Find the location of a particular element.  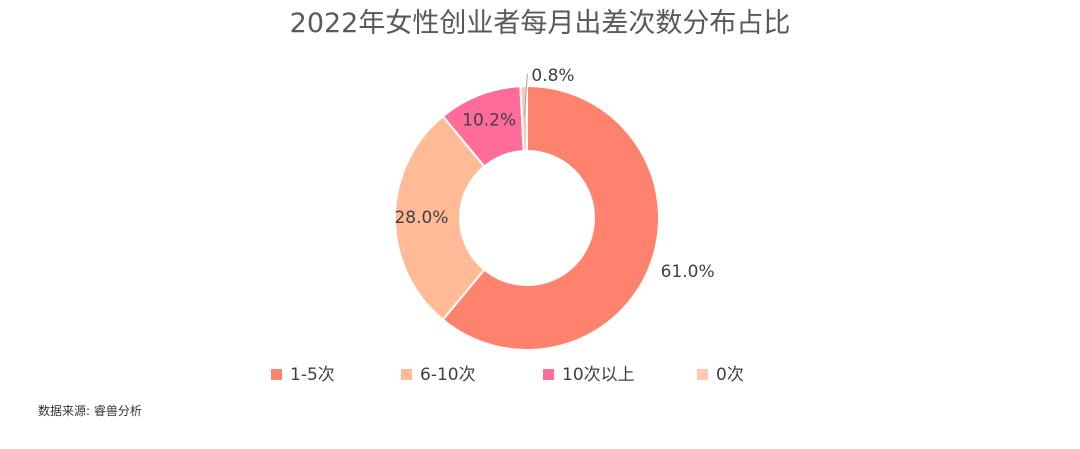

legend-label: 0次 is located at coordinates (730, 375).